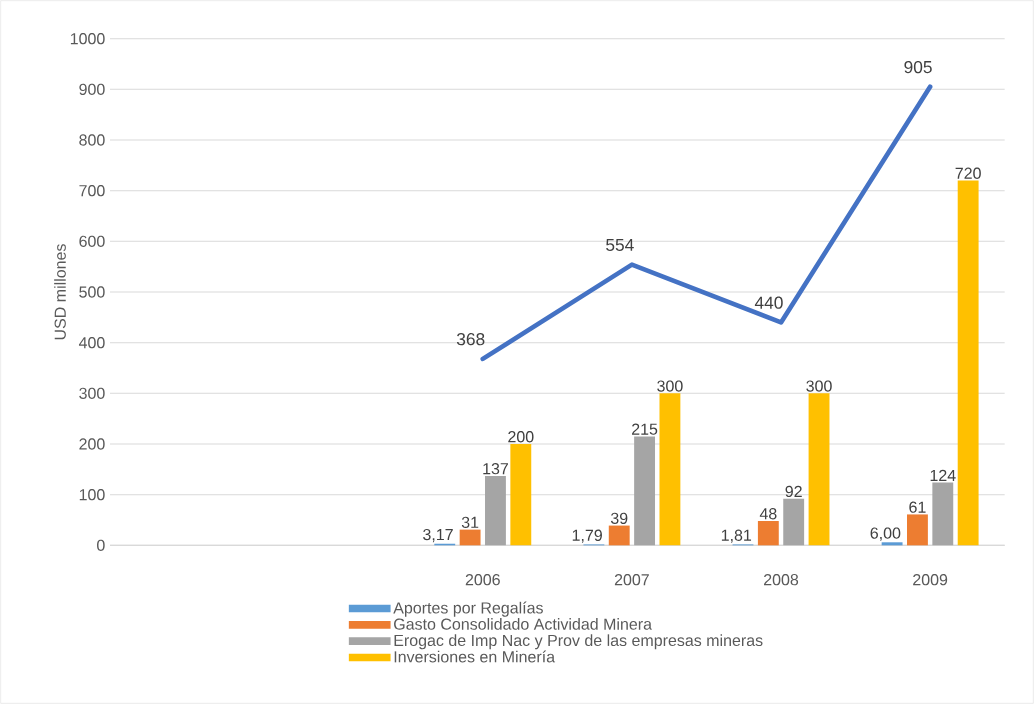 Image resolution: width=1034 pixels, height=704 pixels. Describe the element at coordinates (620, 245) in the screenshot. I see `data-label: 554` at that location.